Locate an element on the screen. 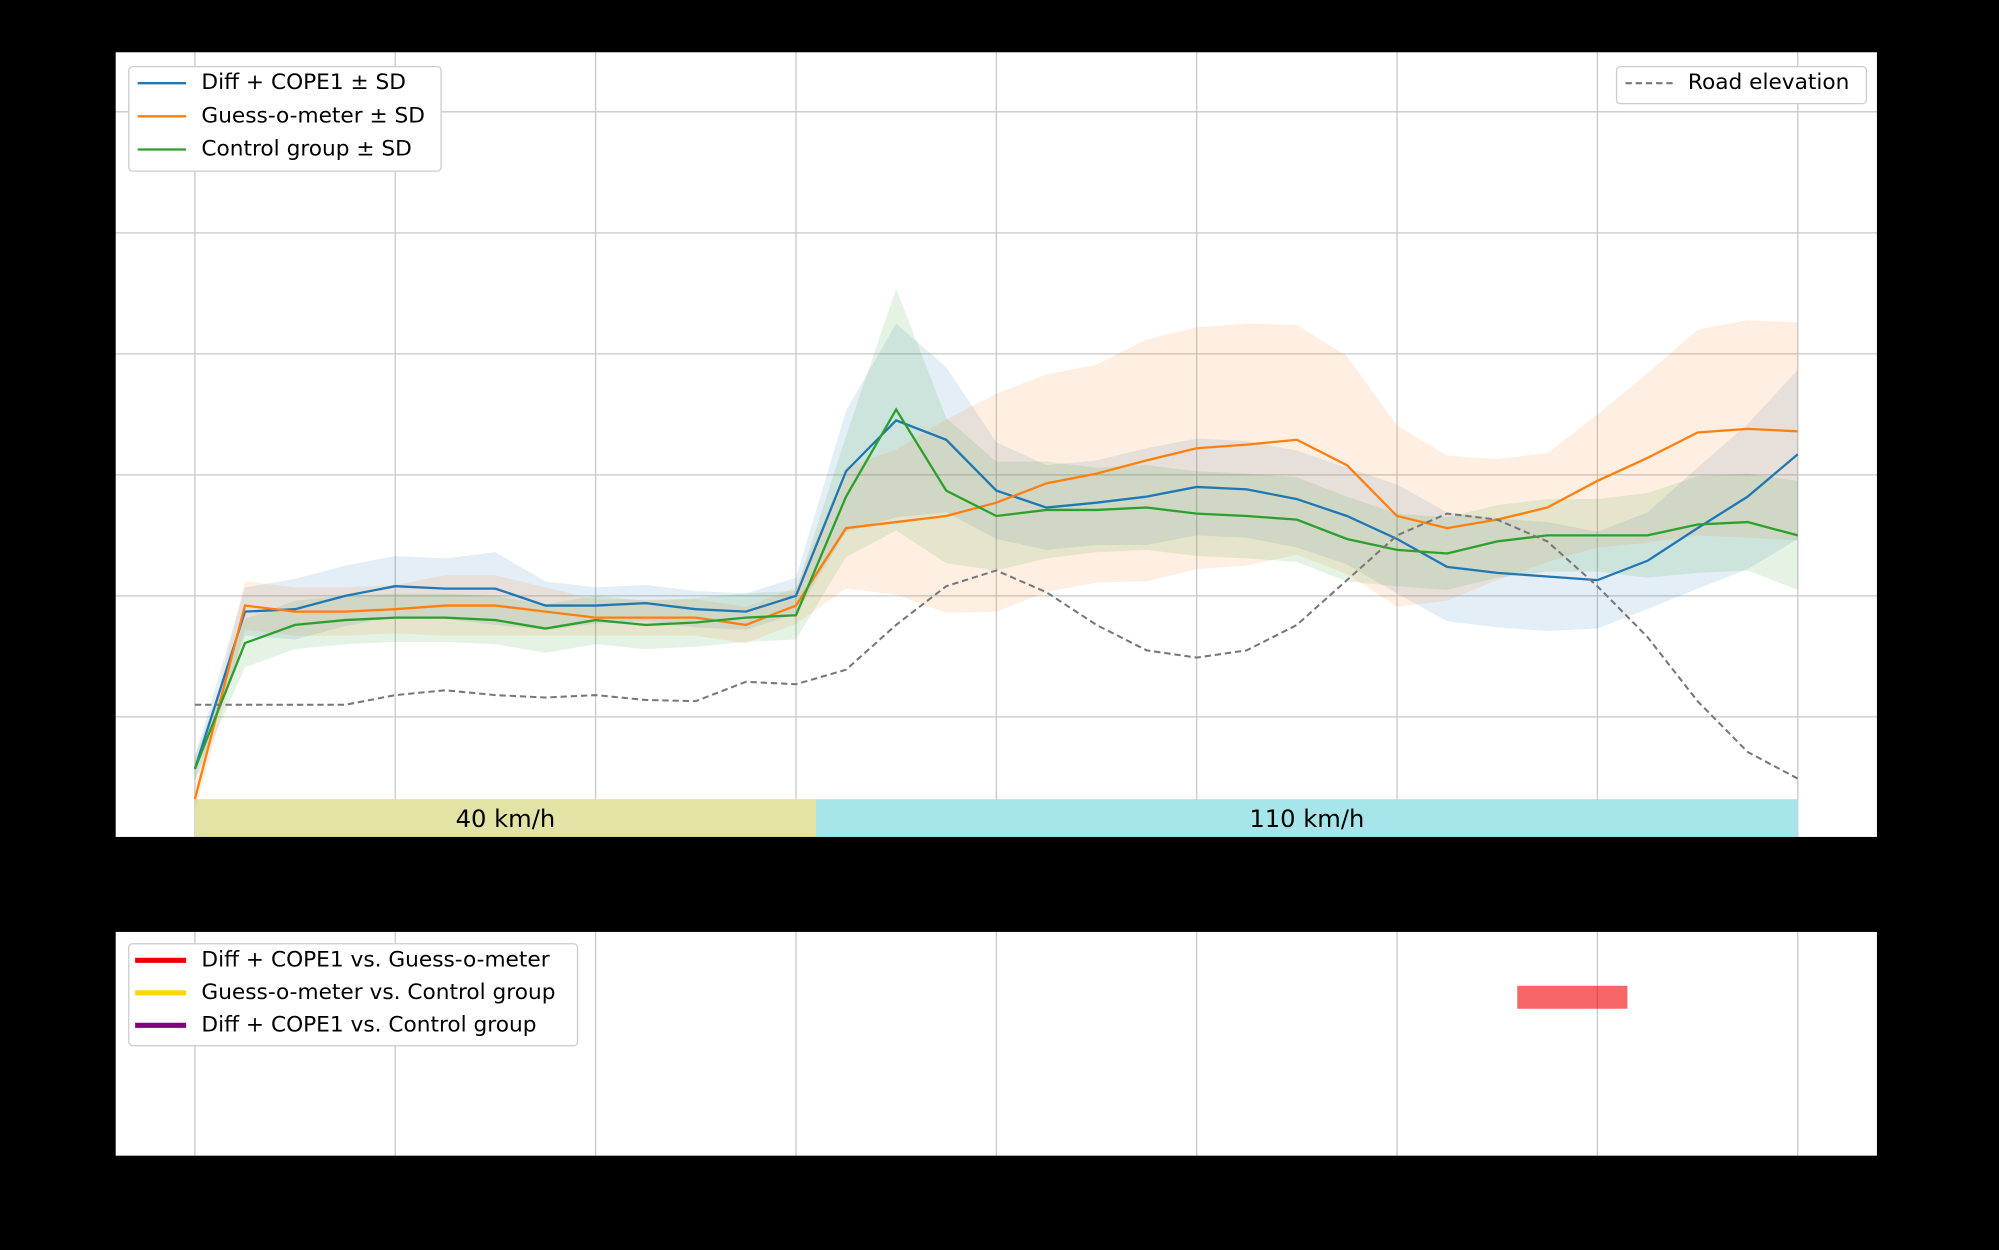  legend-label: Diff + COPE1 vs. Control group is located at coordinates (368, 1024).